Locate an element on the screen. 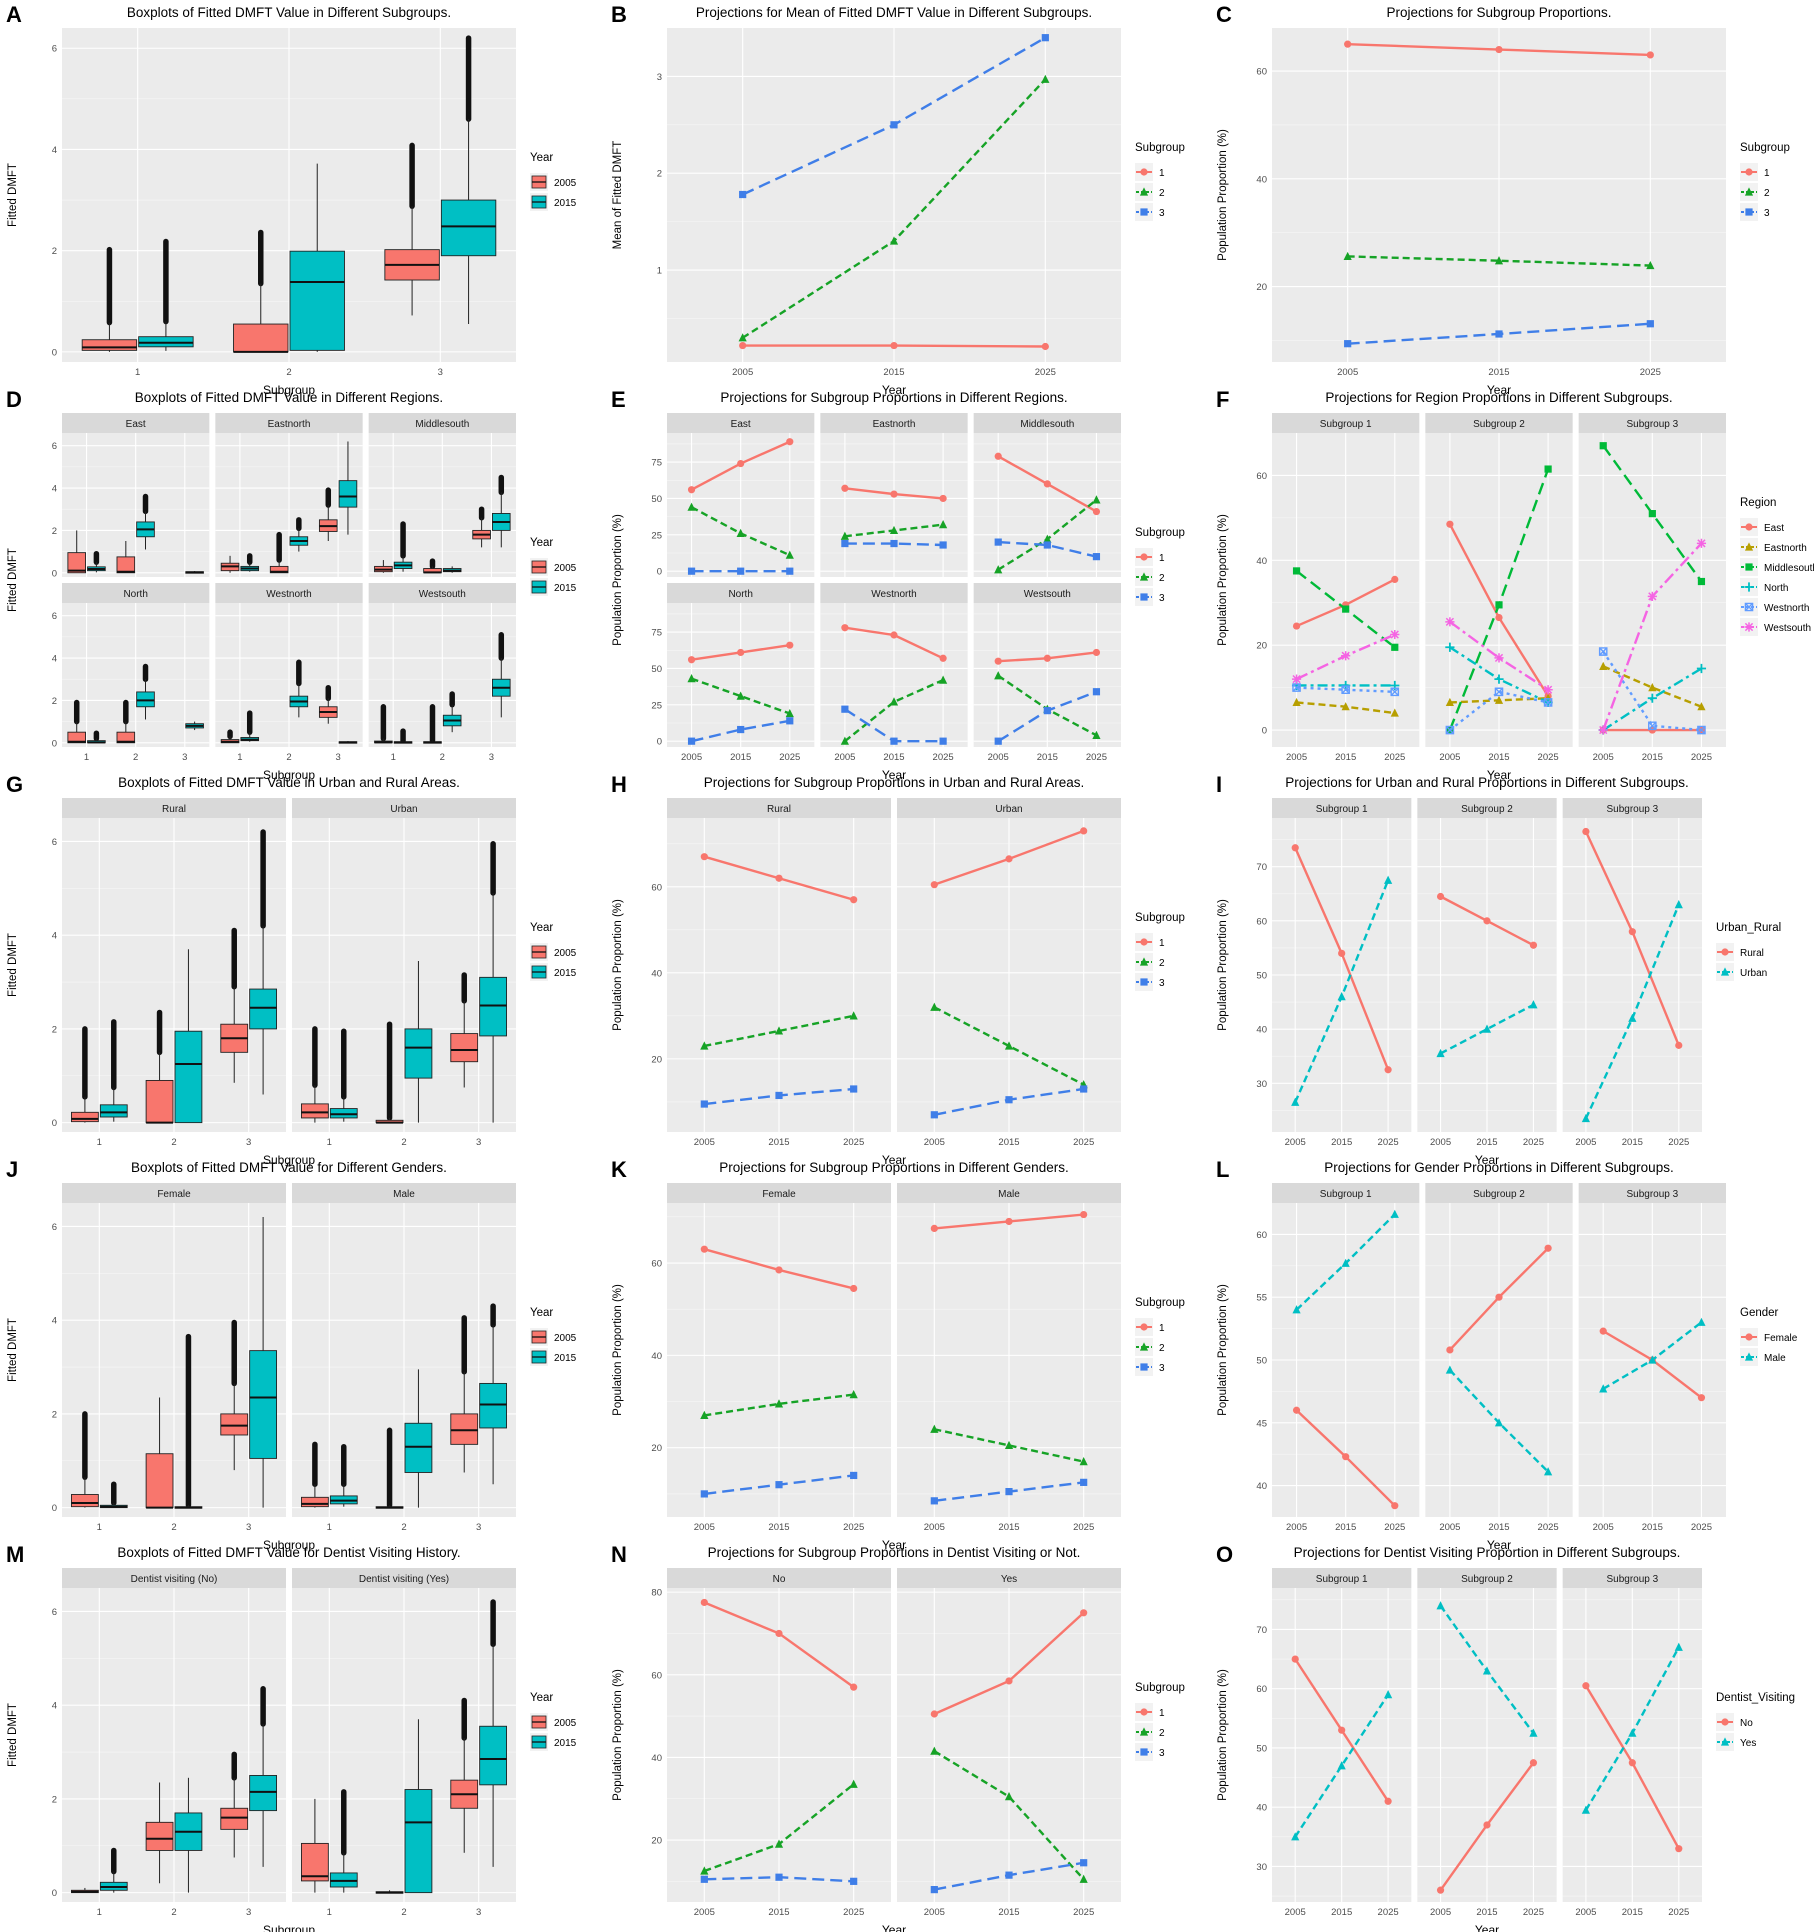 The height and width of the screenshot is (1932, 1814). facet: 20 40 60 2005 2015 2025 is located at coordinates (1491, 203).